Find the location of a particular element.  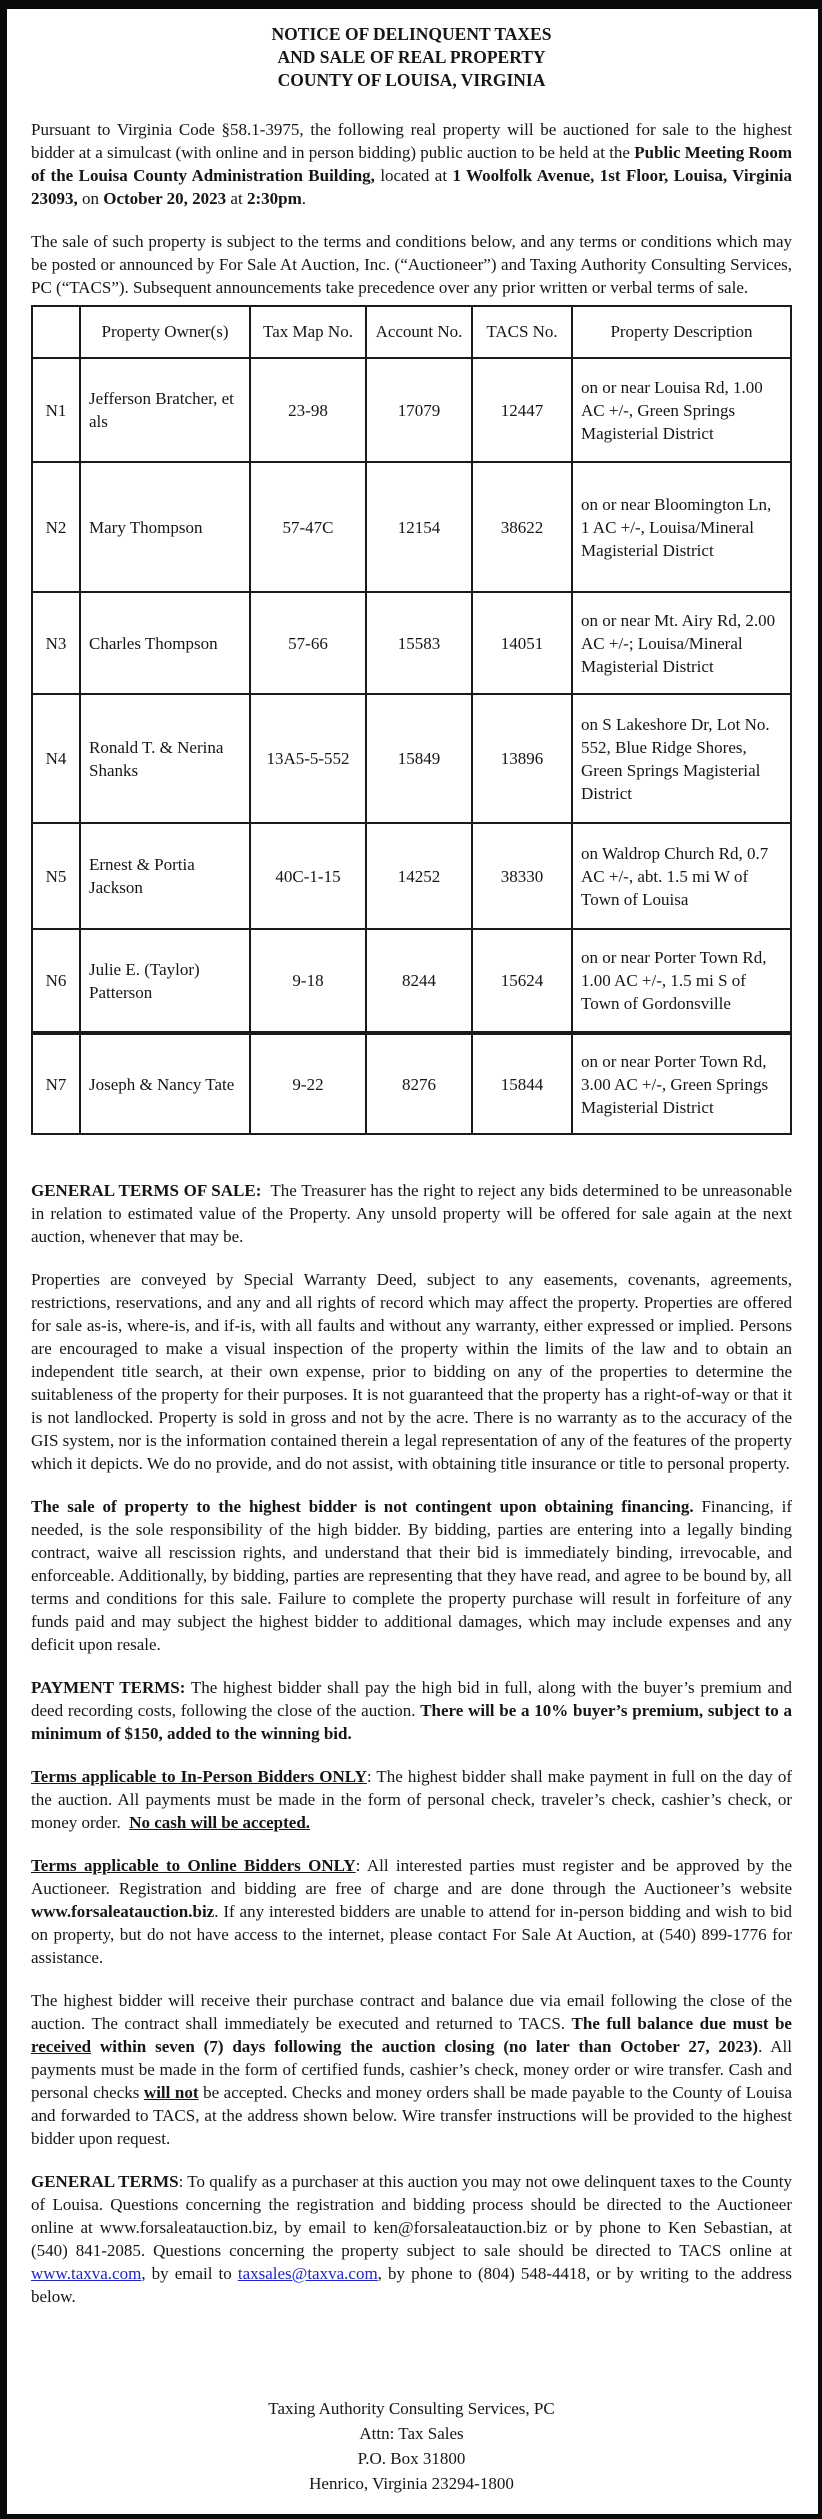

footer-address-line-4: Henrico, Virginia 23294-1800 is located at coordinates (411, 2483).